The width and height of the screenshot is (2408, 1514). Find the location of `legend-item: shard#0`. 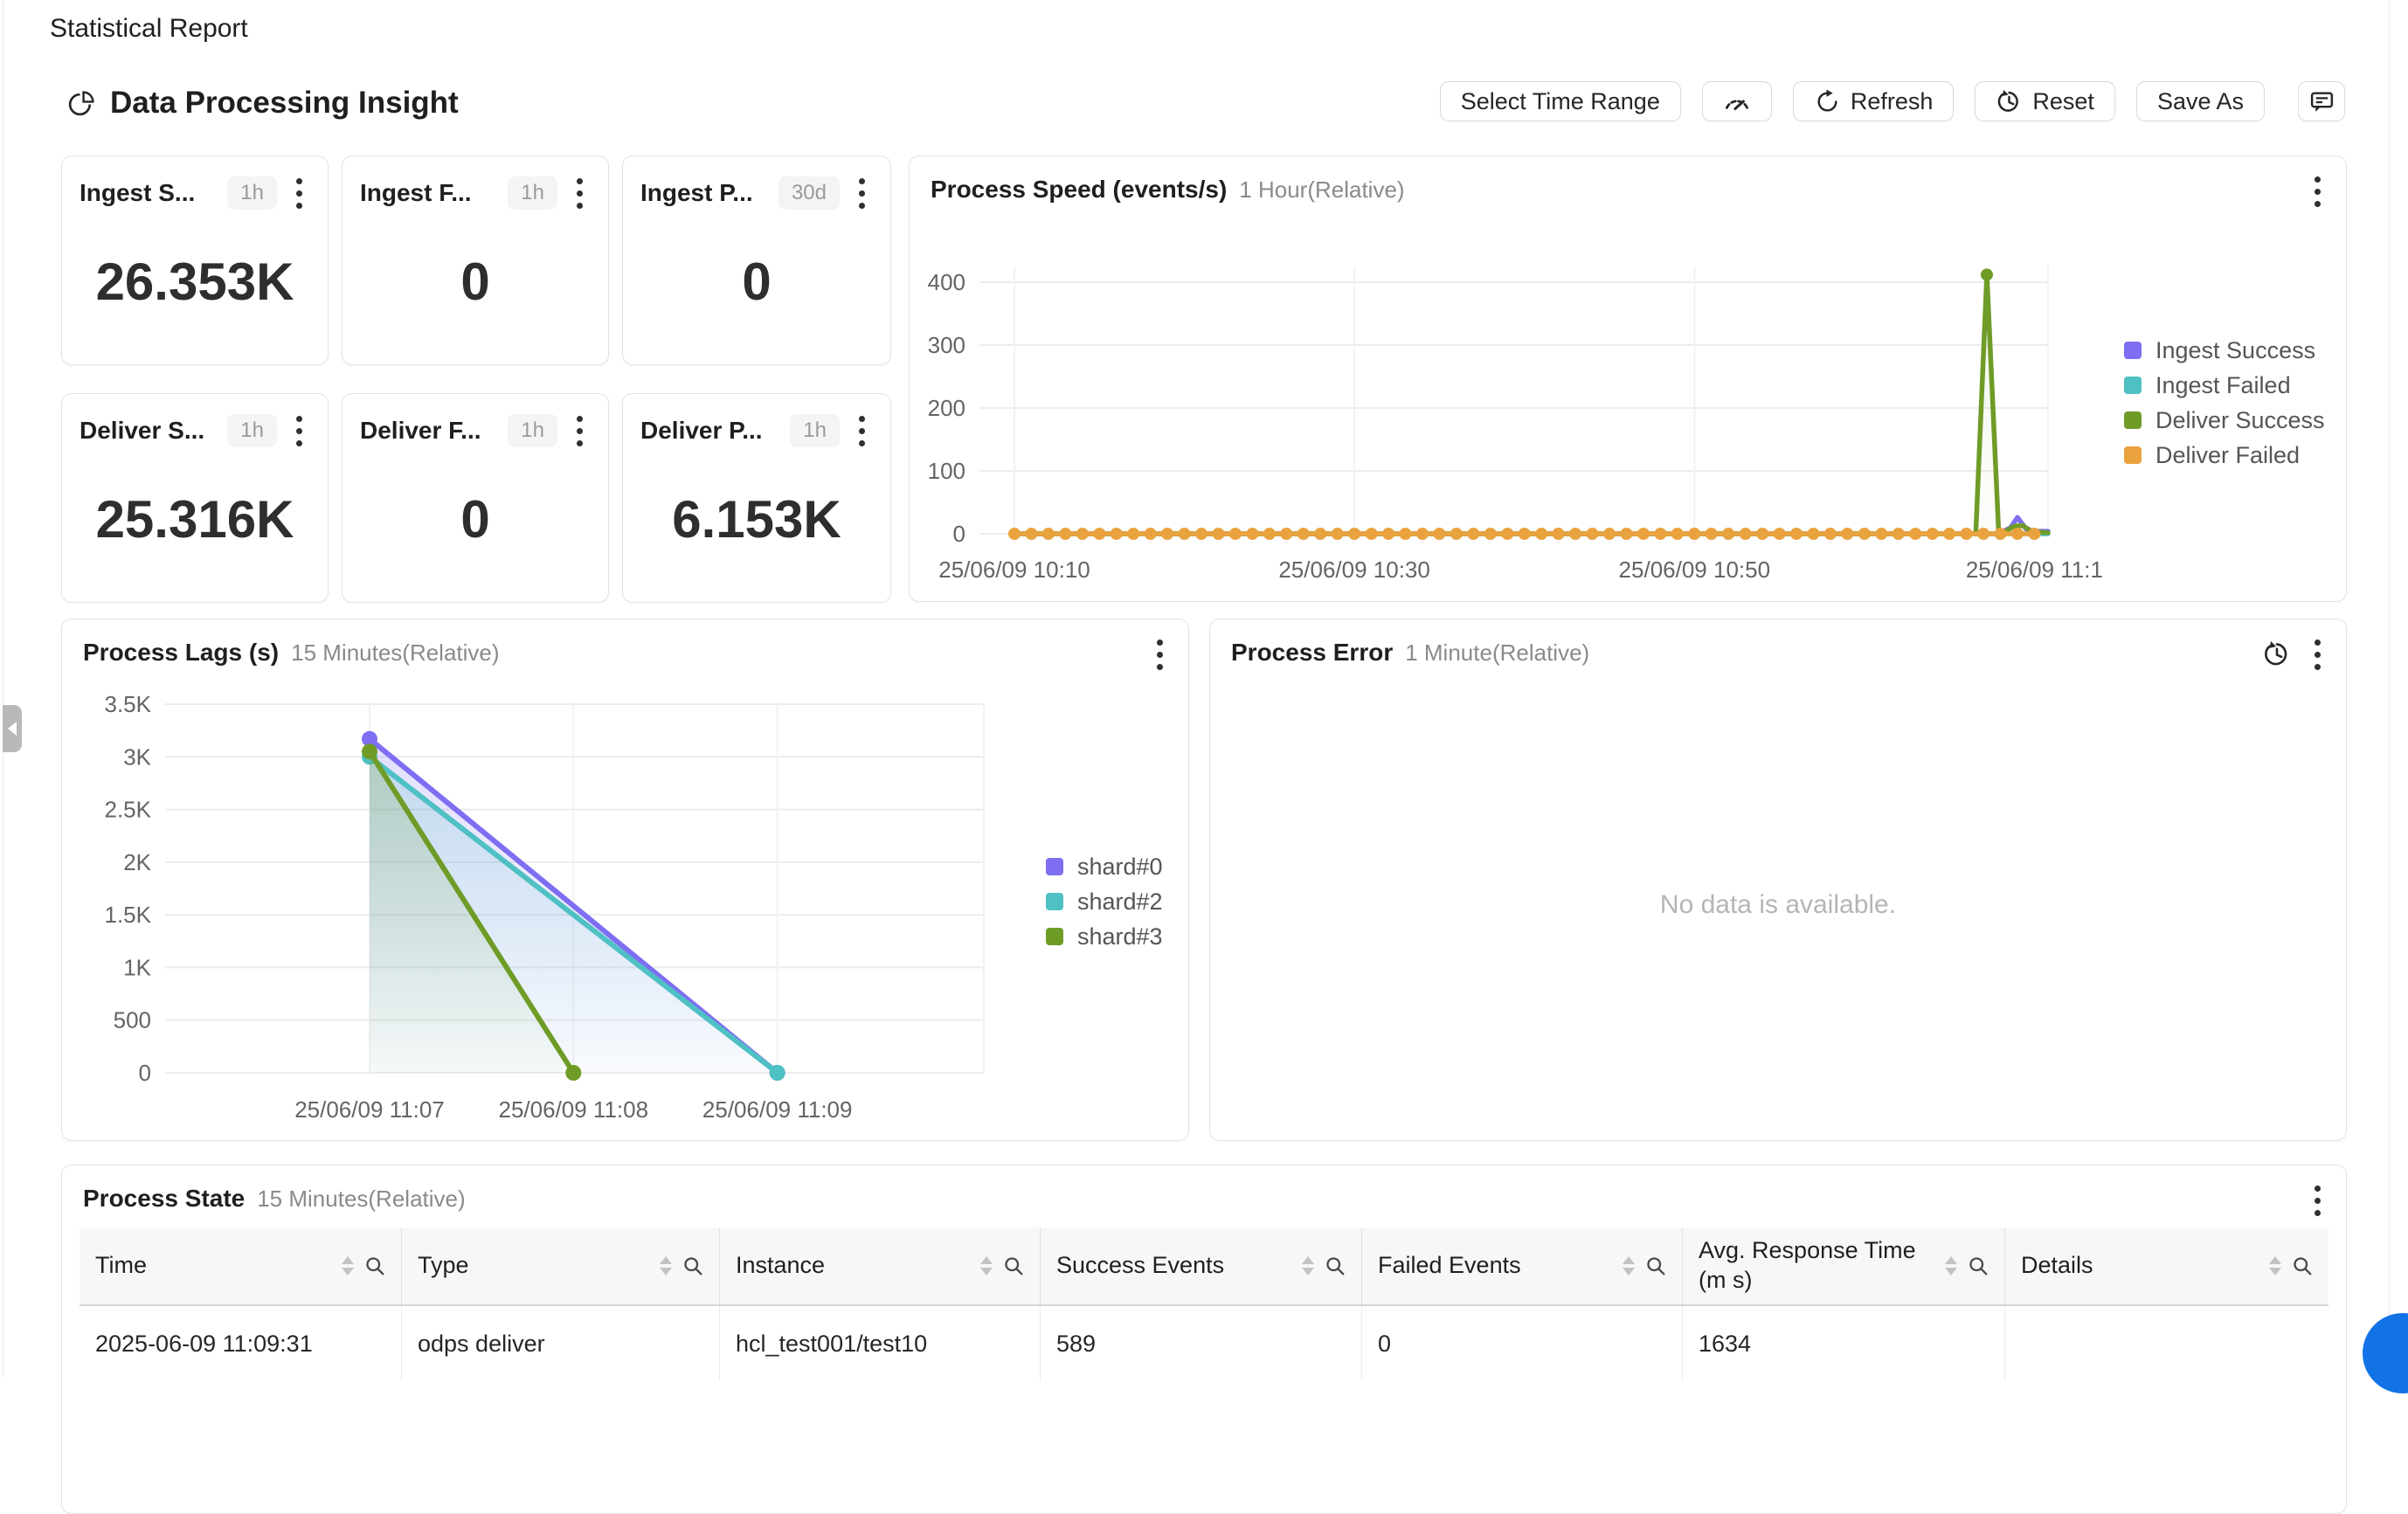

legend-item: shard#0 is located at coordinates (1104, 866).